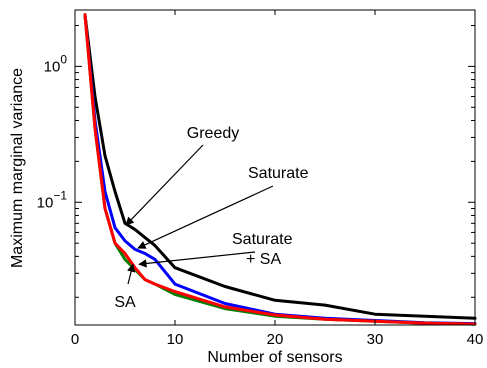 The width and height of the screenshot is (487, 368). What do you see at coordinates (275, 339) in the screenshot?
I see `x-tick-label: 20` at bounding box center [275, 339].